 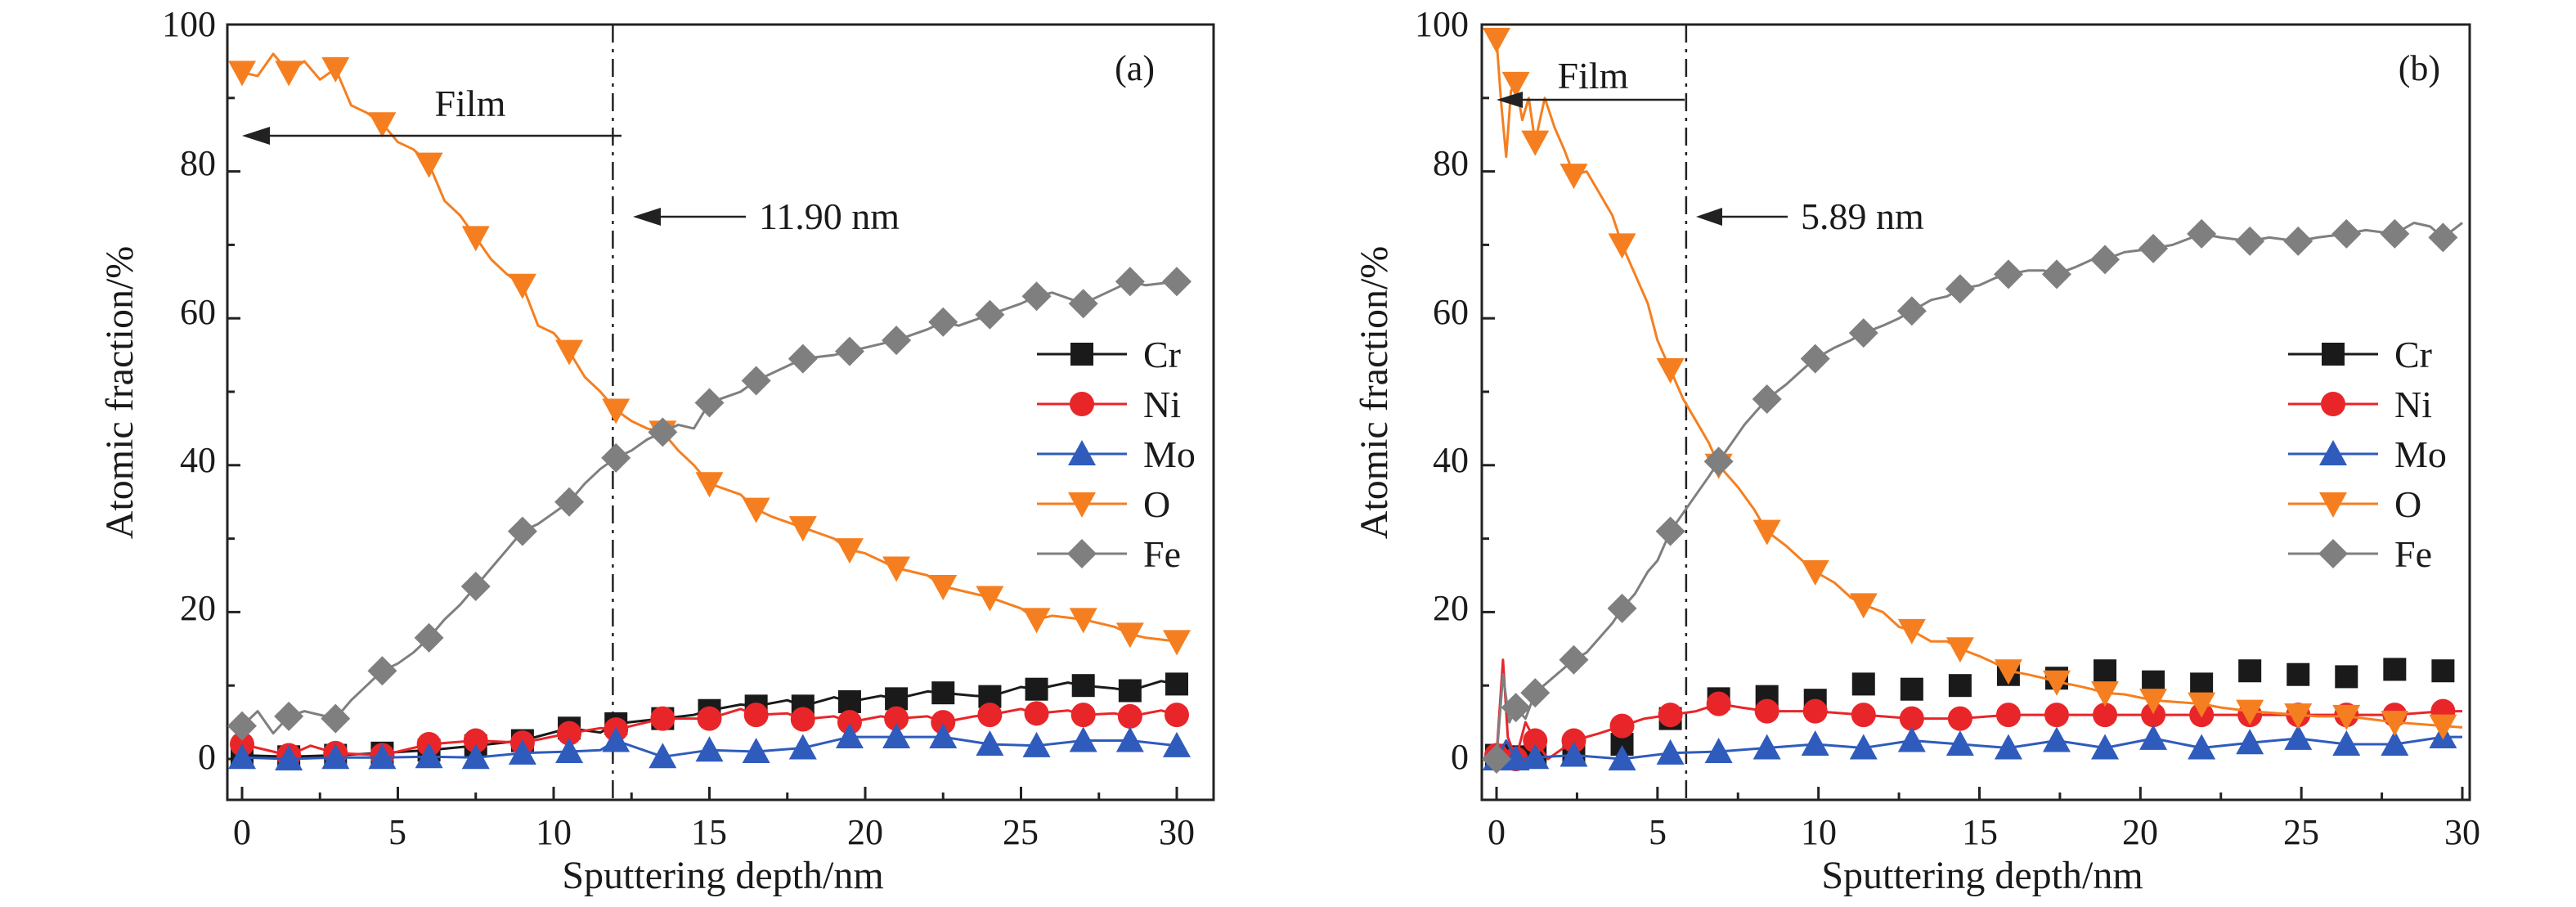 I want to click on panel-a-legend-cr-label: Cr, so click(x=1162, y=354).